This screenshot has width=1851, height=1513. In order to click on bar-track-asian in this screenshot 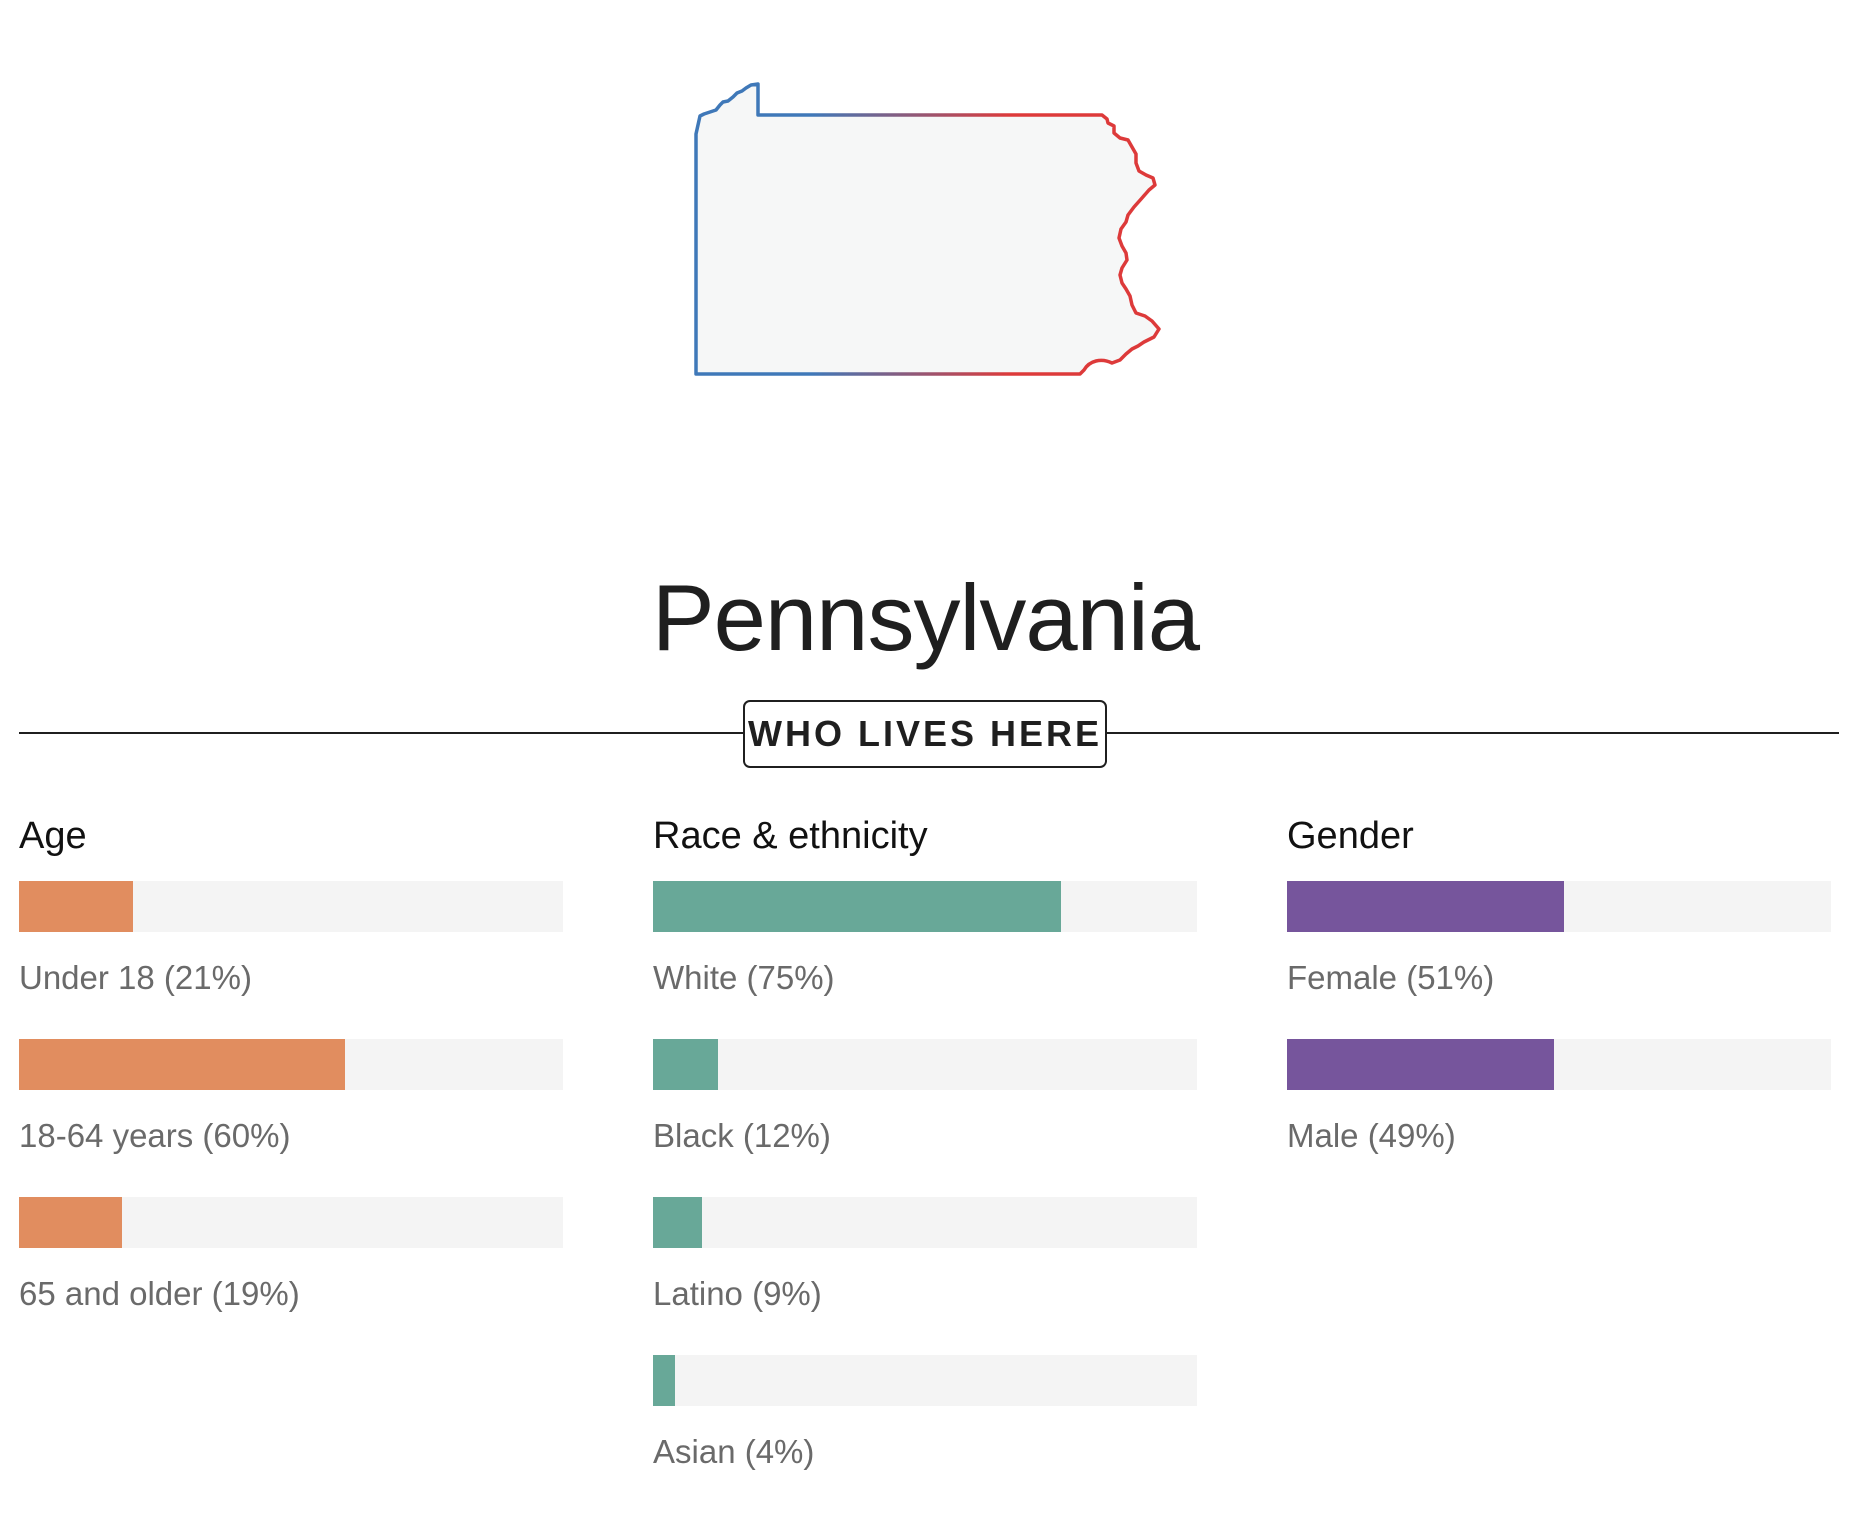, I will do `click(925, 1380)`.